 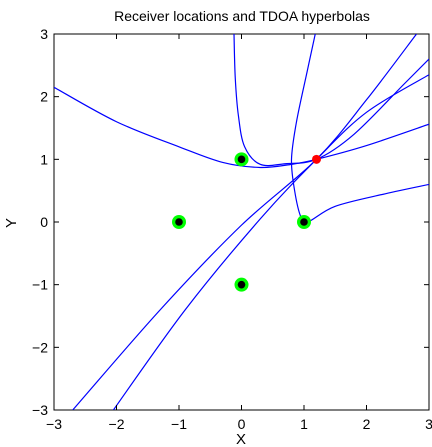 What do you see at coordinates (428, 424) in the screenshot?
I see `x-tick-label: 3` at bounding box center [428, 424].